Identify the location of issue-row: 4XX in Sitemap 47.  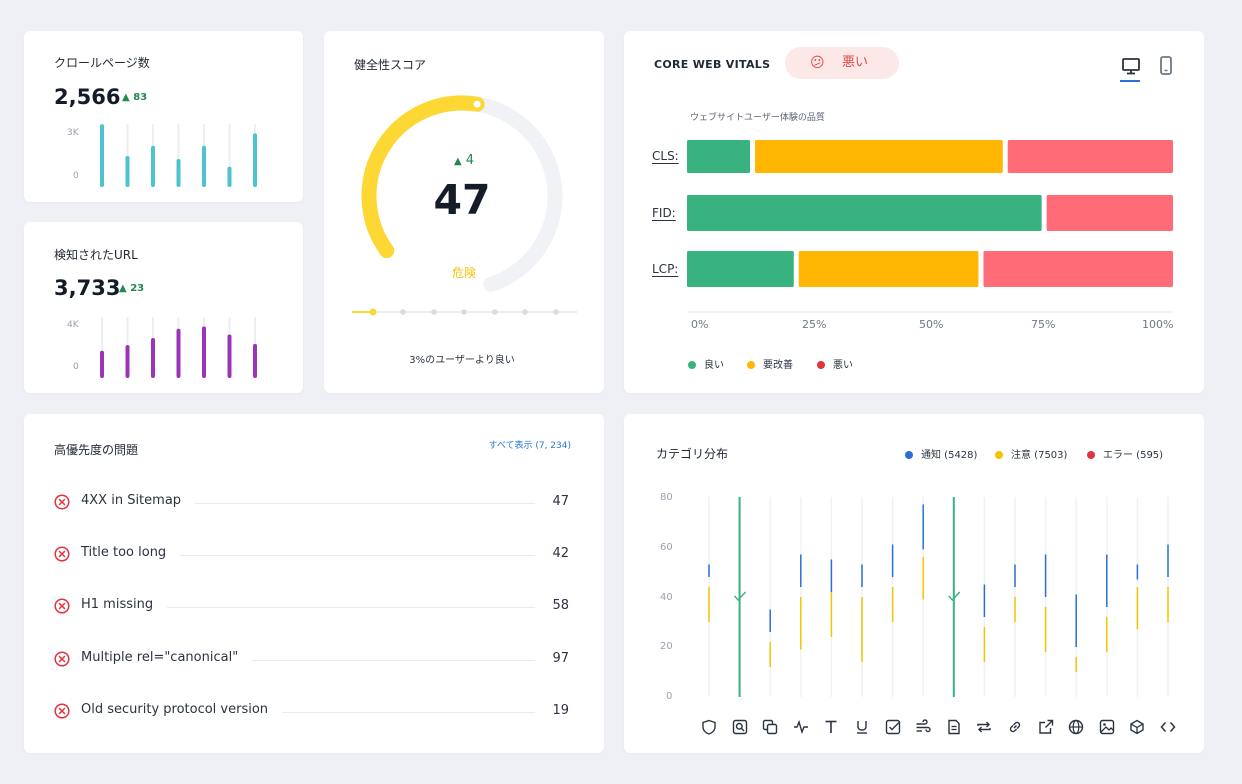
(311, 503).